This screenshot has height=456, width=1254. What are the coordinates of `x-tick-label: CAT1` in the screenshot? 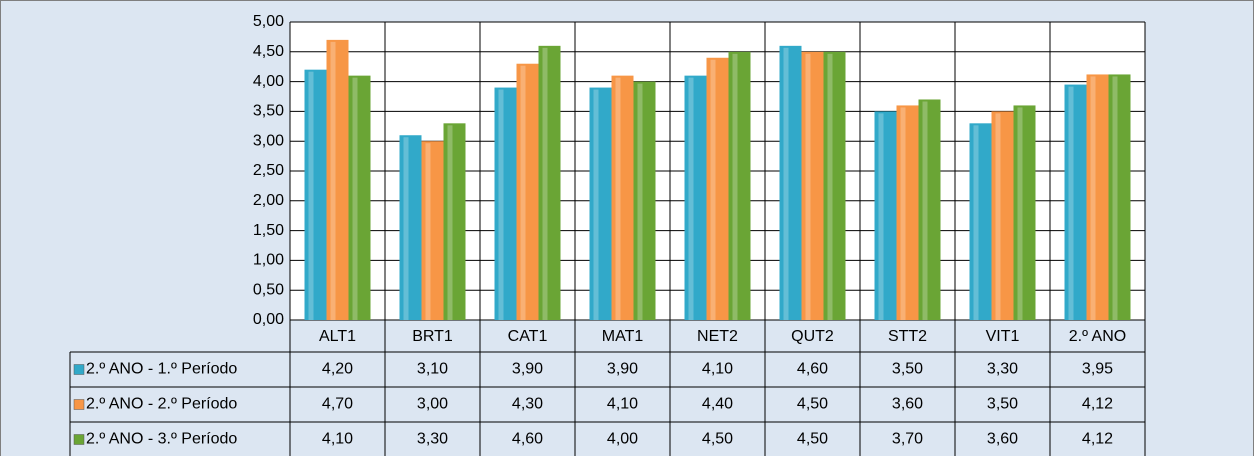 It's located at (528, 336).